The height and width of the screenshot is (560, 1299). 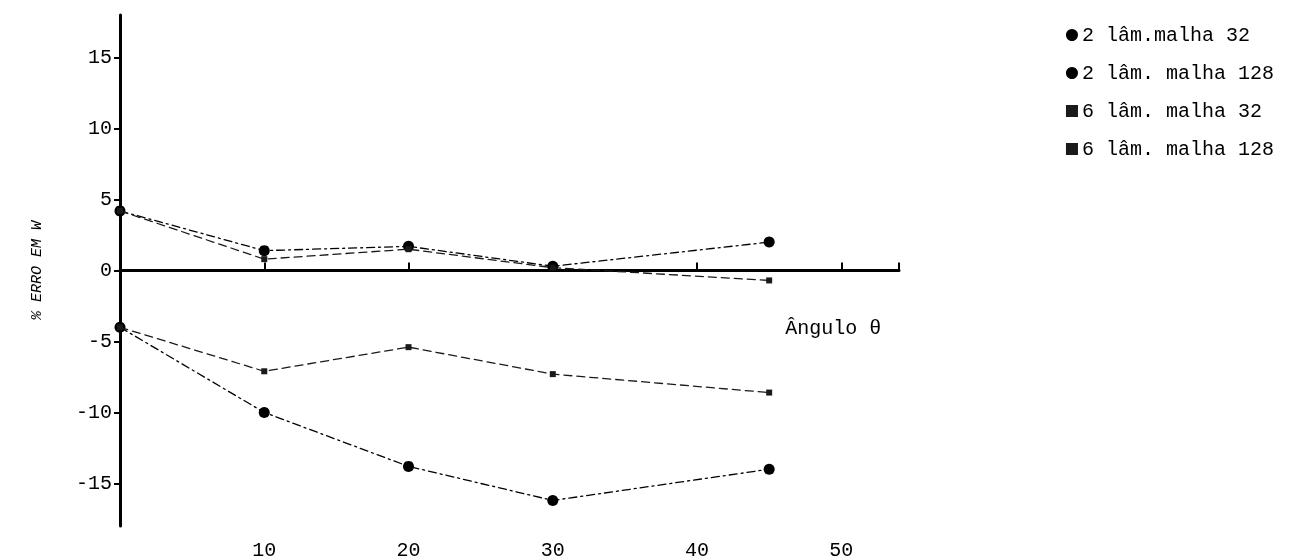 What do you see at coordinates (105, 270) in the screenshot?
I see `y-tick-label: 0` at bounding box center [105, 270].